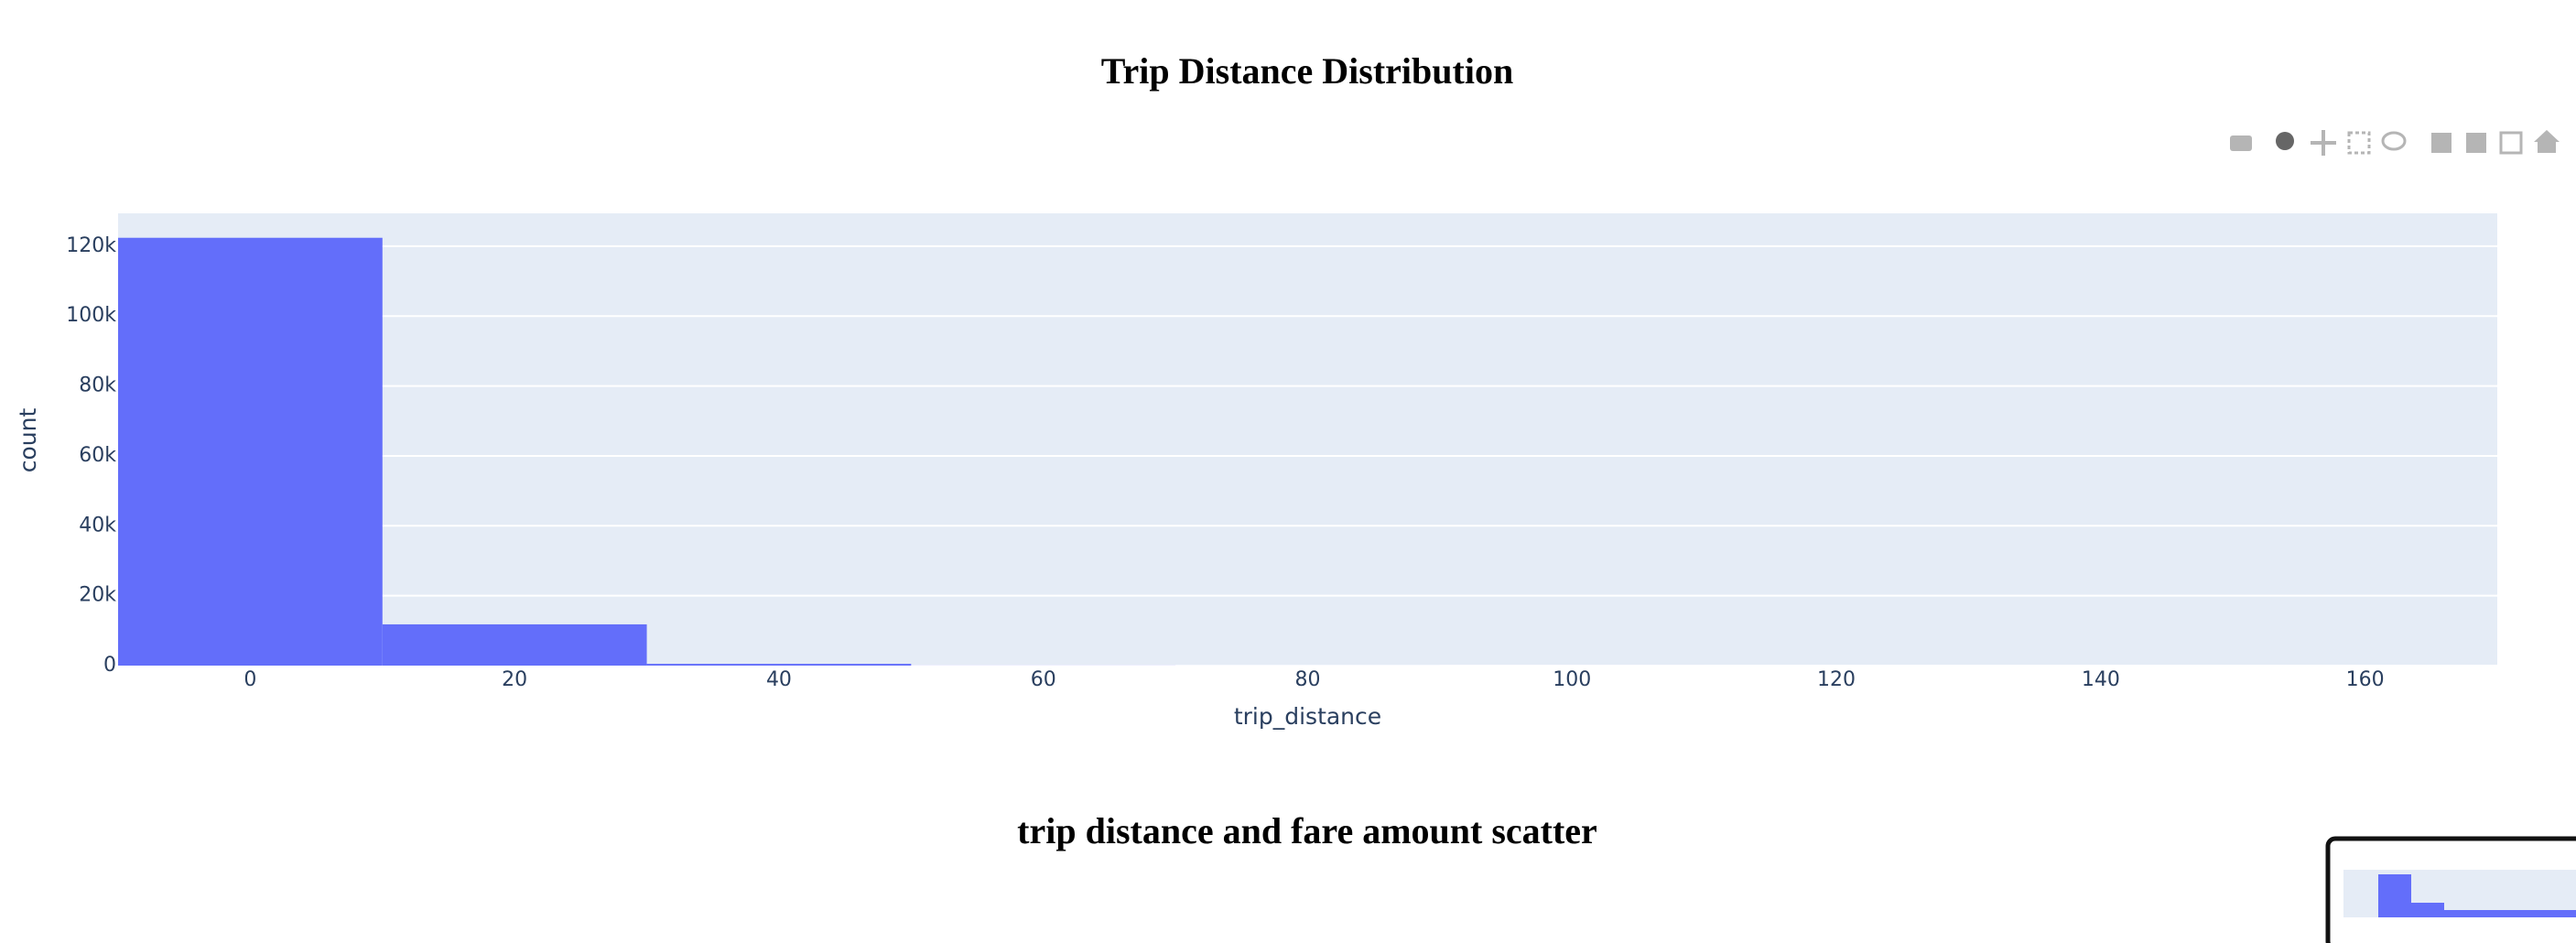 This screenshot has height=943, width=2576. I want to click on x-tick-label: 40, so click(779, 679).